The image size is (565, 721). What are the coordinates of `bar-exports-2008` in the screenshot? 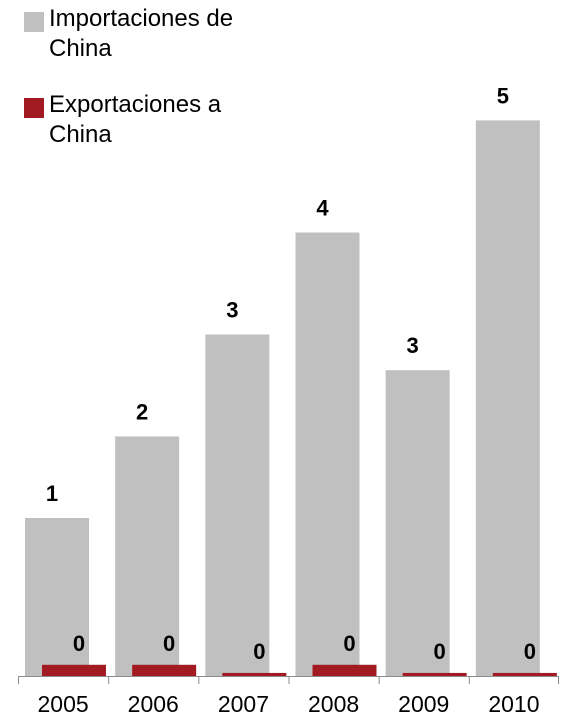 It's located at (344, 670).